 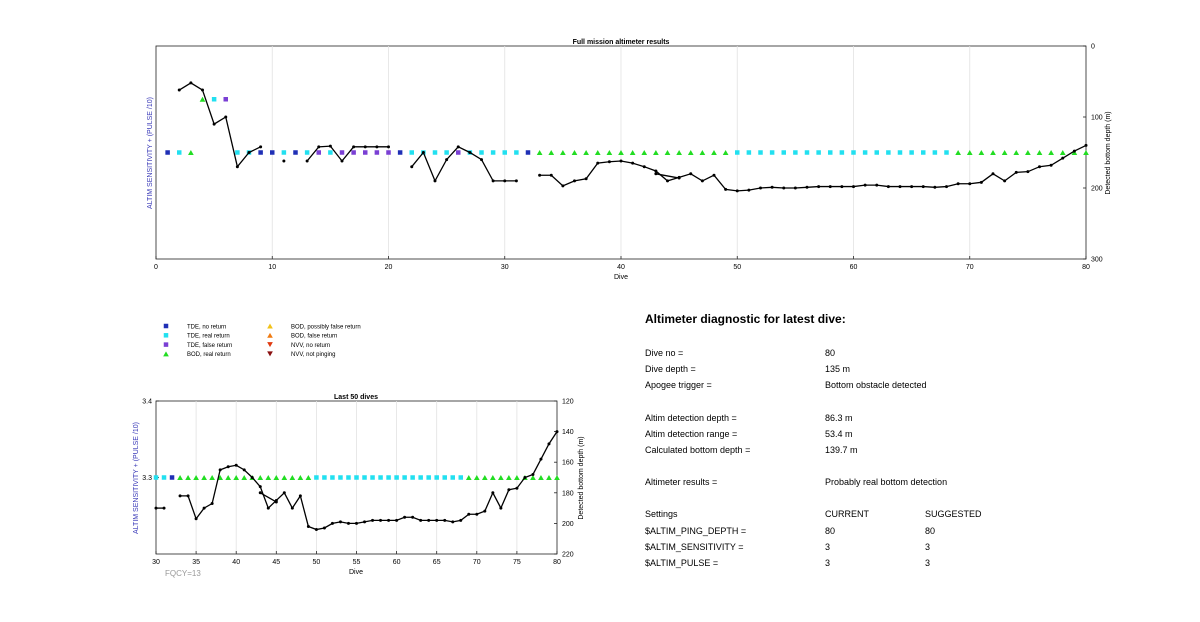 I want to click on bottom-chart-ylabel-left: ALTIM SENSITIVITY + (PULSE /10), so click(x=136, y=478).